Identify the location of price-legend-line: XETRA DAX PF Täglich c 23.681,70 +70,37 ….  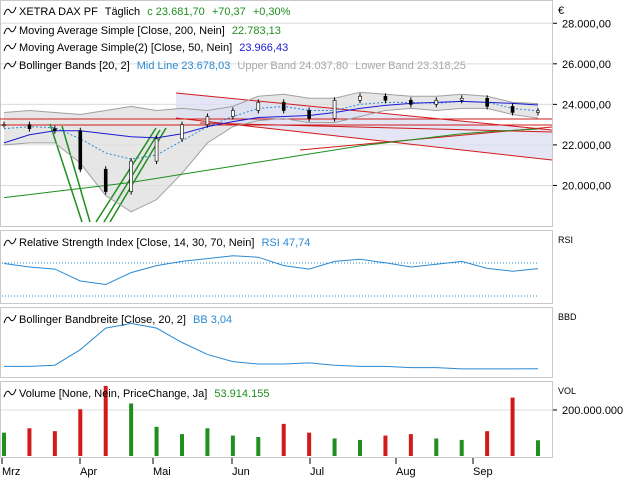
(155, 12).